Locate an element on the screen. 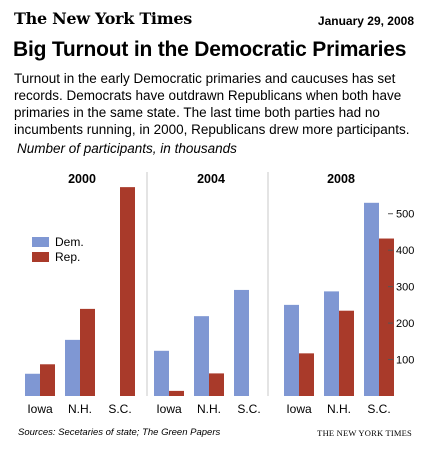  bar-2008-iowa-rep is located at coordinates (306, 374).